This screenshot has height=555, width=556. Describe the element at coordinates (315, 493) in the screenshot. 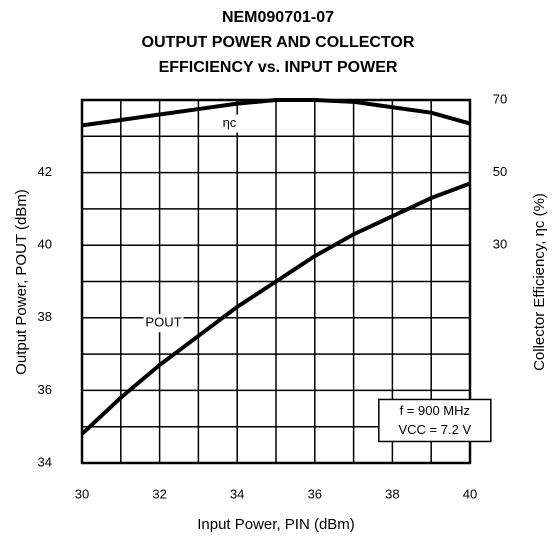

I see `x-tick-label: 36` at that location.